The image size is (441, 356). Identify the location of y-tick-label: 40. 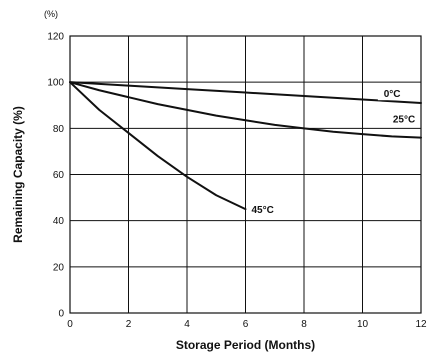
(59, 221).